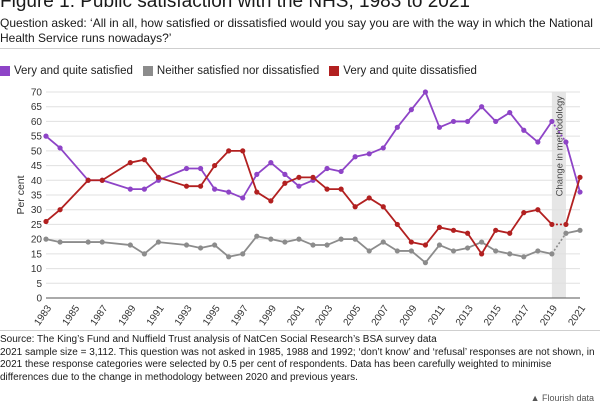 The height and width of the screenshot is (403, 600). What do you see at coordinates (37, 240) in the screenshot?
I see `y-tick-label: 20` at bounding box center [37, 240].